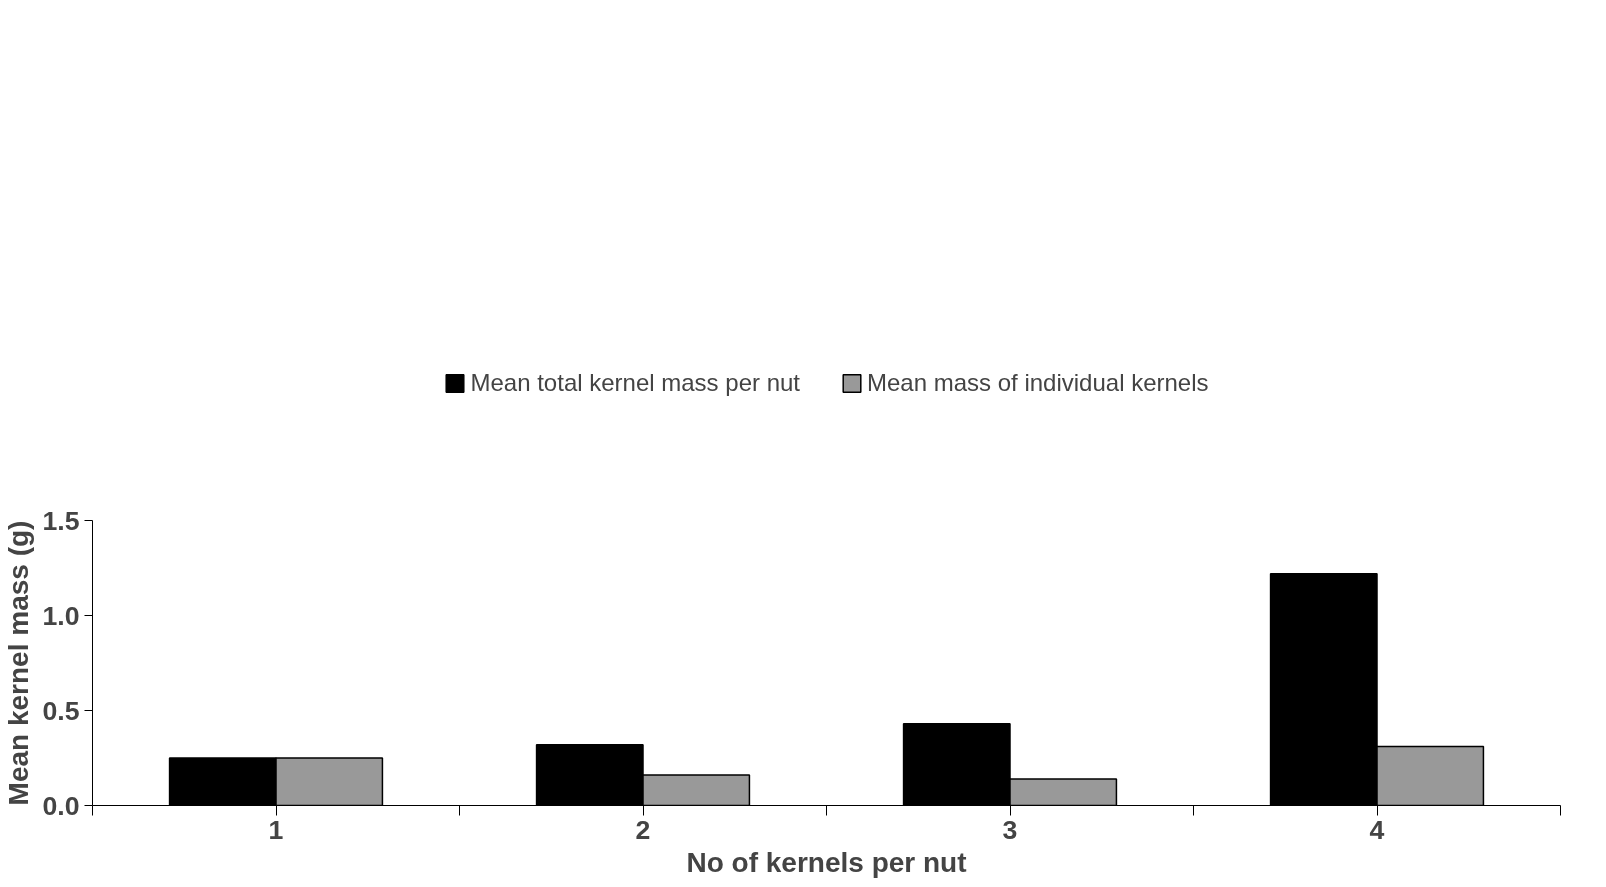  What do you see at coordinates (61, 710) in the screenshot?
I see `y-tick-label: 0.5` at bounding box center [61, 710].